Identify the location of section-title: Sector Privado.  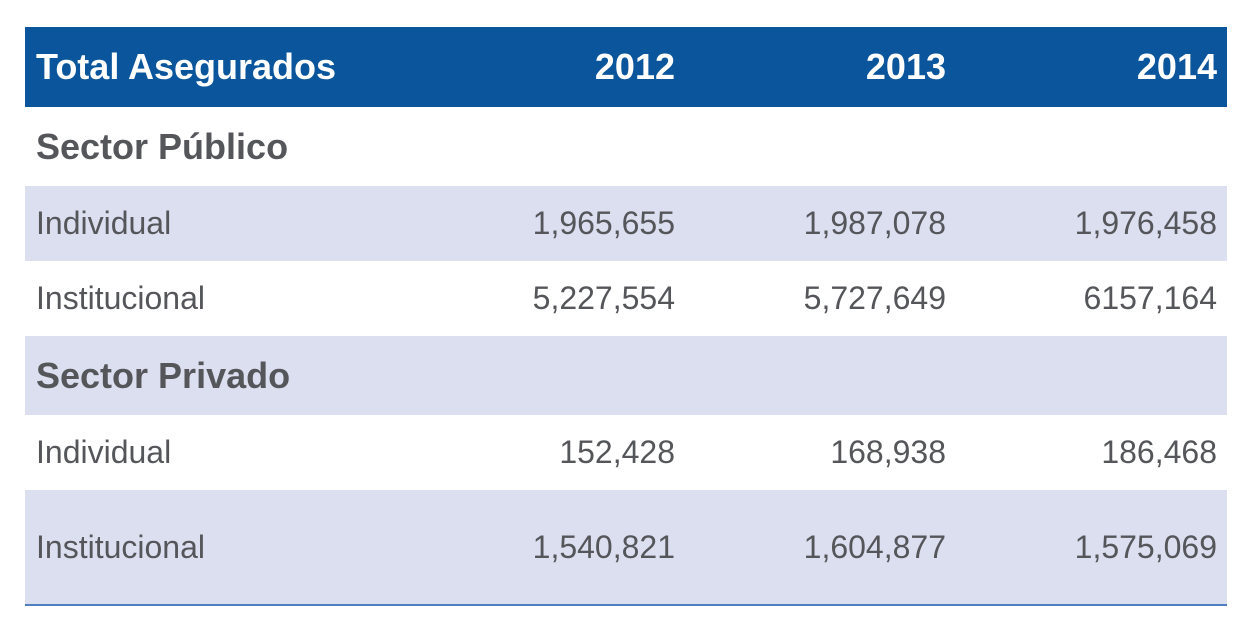
(163, 375).